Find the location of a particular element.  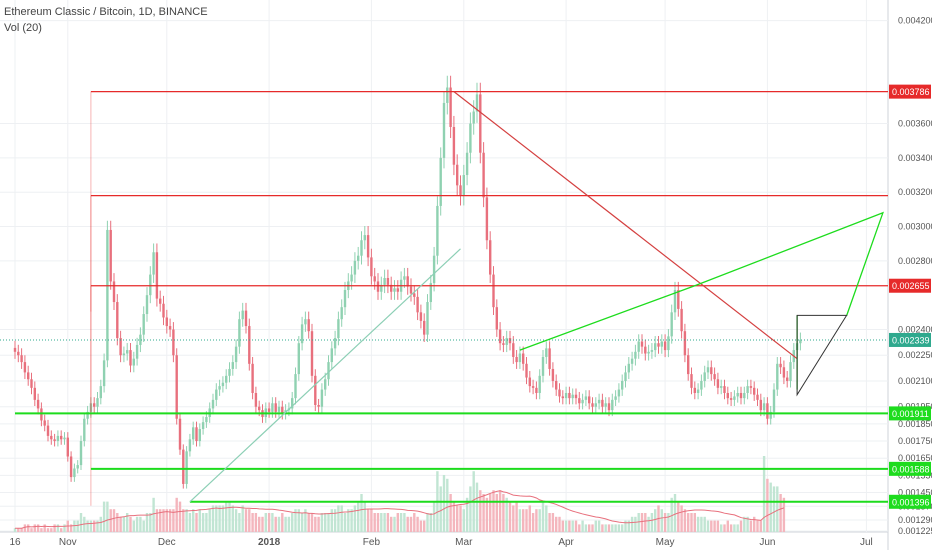

volume-indicator-label: Vol (20) is located at coordinates (23, 28).